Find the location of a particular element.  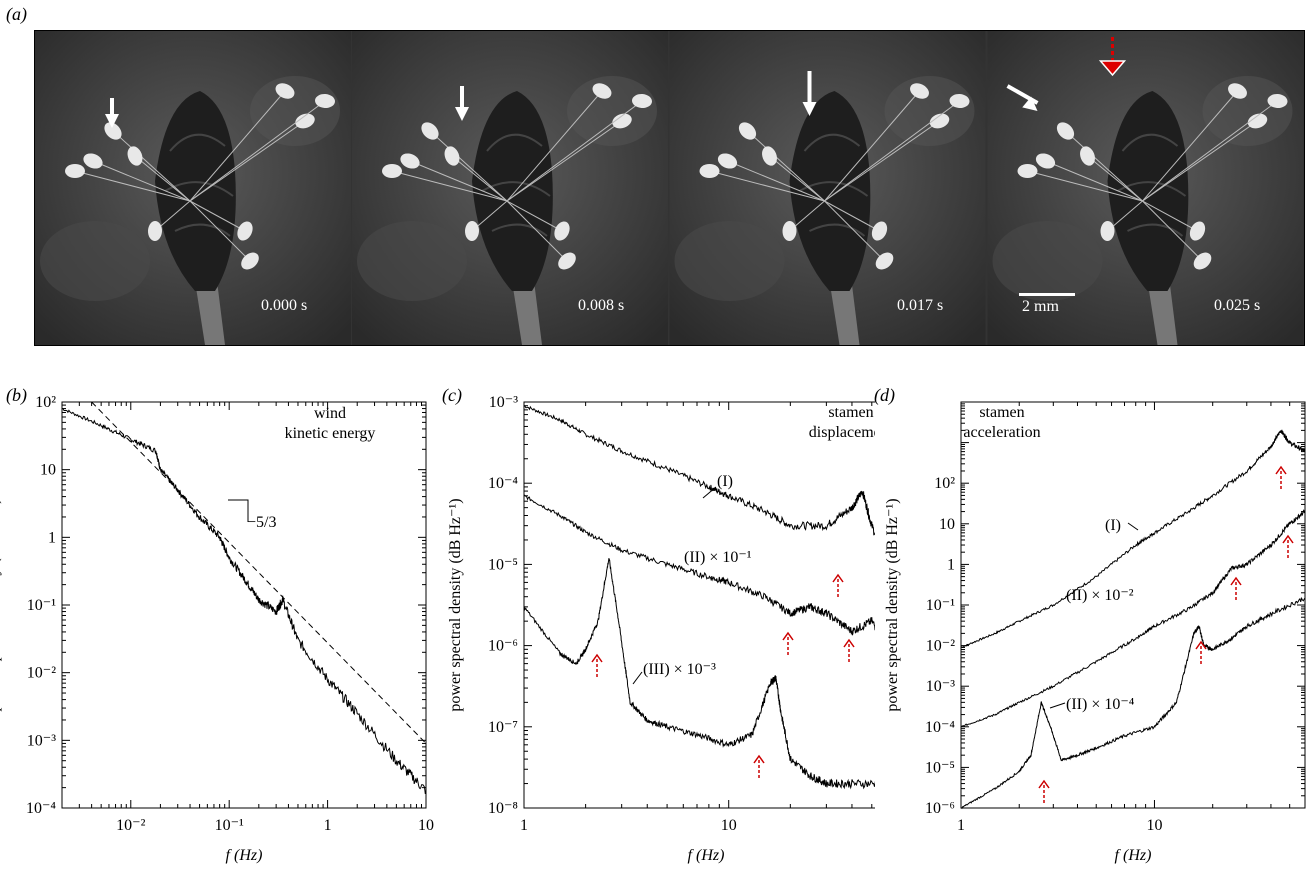

y-tick-label: 10 is located at coordinates (48, 470).